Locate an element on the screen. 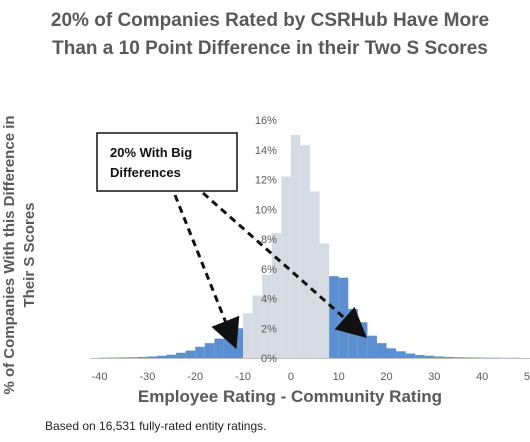 This screenshot has width=530, height=442. y-tick-label: 8% is located at coordinates (269, 240).